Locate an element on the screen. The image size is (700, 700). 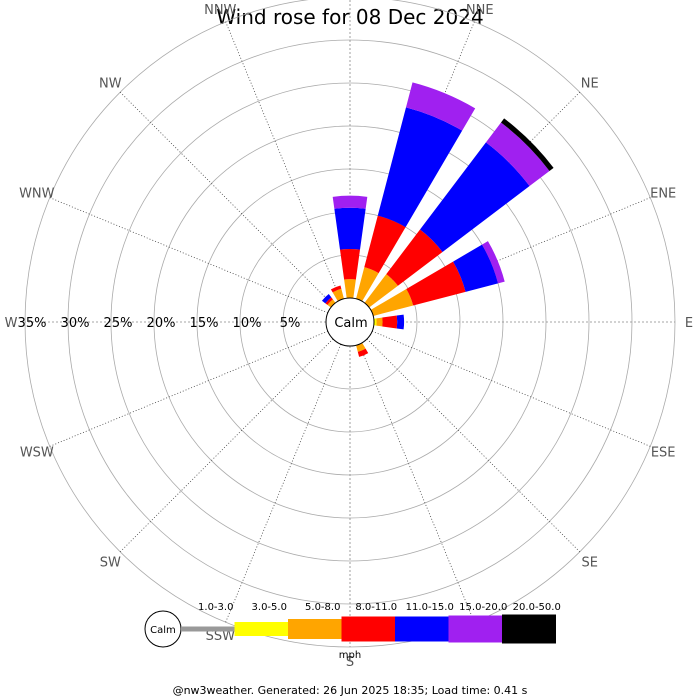
legend-bin-label: 3.0-5.0 is located at coordinates (269, 607).